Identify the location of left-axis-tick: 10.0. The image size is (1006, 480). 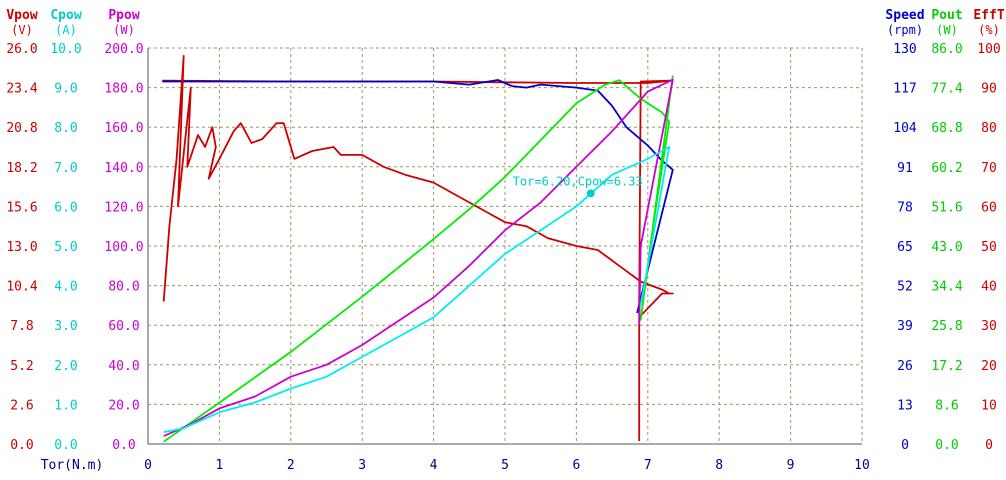
(65, 49).